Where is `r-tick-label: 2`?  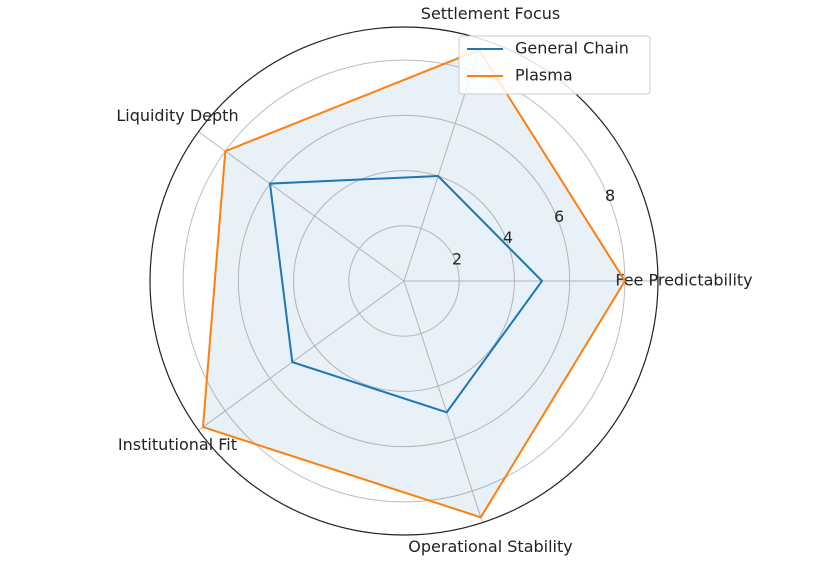 r-tick-label: 2 is located at coordinates (457, 258).